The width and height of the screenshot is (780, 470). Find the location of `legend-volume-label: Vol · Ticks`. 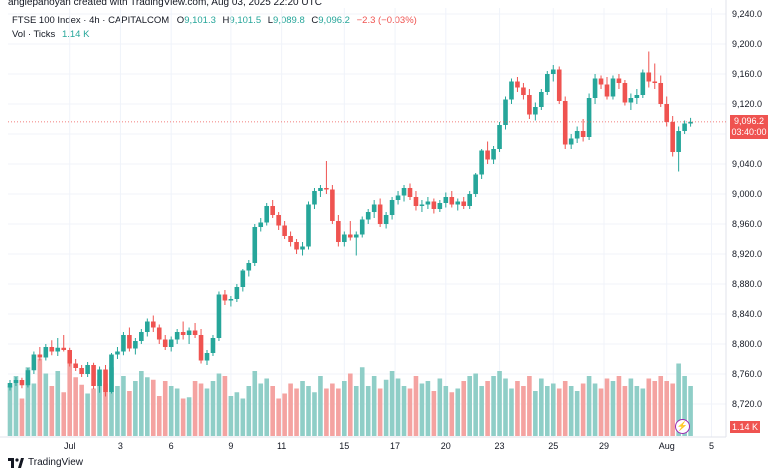

legend-volume-label: Vol · Ticks is located at coordinates (34, 34).